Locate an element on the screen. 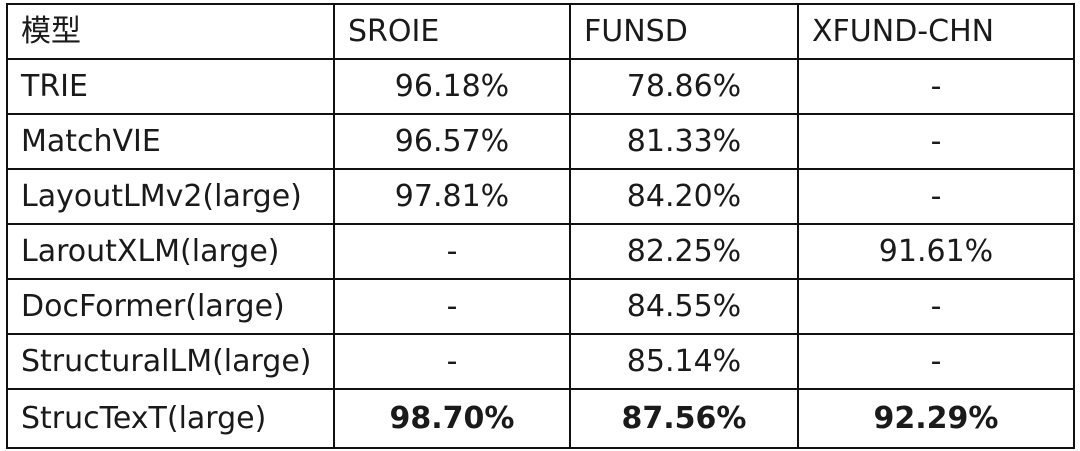 Image resolution: width=1080 pixels, height=451 pixels. funsd-value-cell: 78.86% is located at coordinates (684, 86).